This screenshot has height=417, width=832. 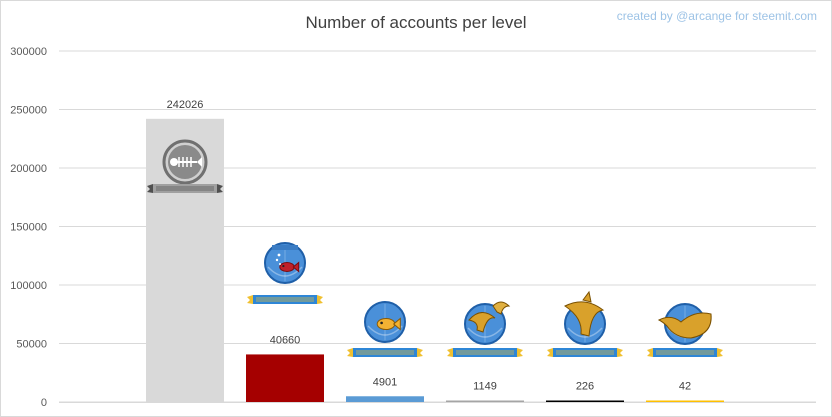 What do you see at coordinates (28, 169) in the screenshot?
I see `y-tick-label: 200000` at bounding box center [28, 169].